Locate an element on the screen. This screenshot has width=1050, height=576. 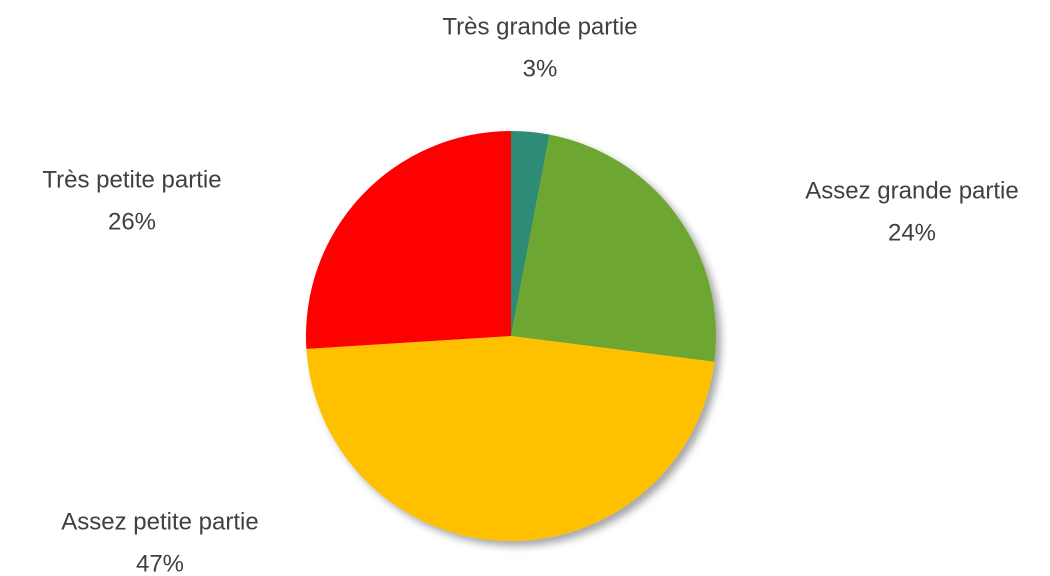
slice-label: Assez grande partie is located at coordinates (911, 190).